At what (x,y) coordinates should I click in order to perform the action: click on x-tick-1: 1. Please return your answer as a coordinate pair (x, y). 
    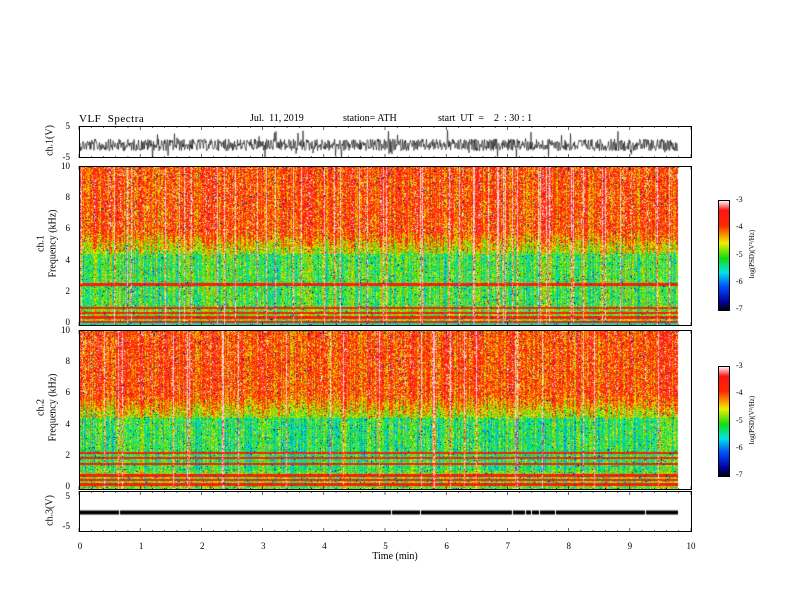
    Looking at the image, I should click on (141, 546).